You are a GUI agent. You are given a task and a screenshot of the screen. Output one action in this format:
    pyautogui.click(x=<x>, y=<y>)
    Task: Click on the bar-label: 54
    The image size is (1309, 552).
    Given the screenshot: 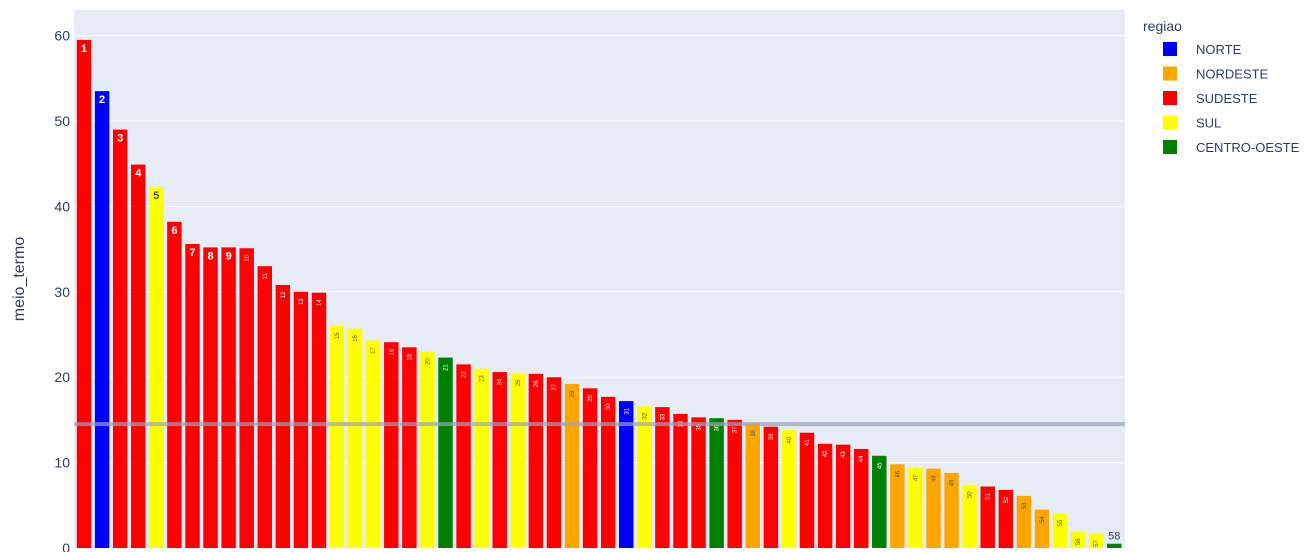 What is the action you would take?
    pyautogui.click(x=1043, y=519)
    